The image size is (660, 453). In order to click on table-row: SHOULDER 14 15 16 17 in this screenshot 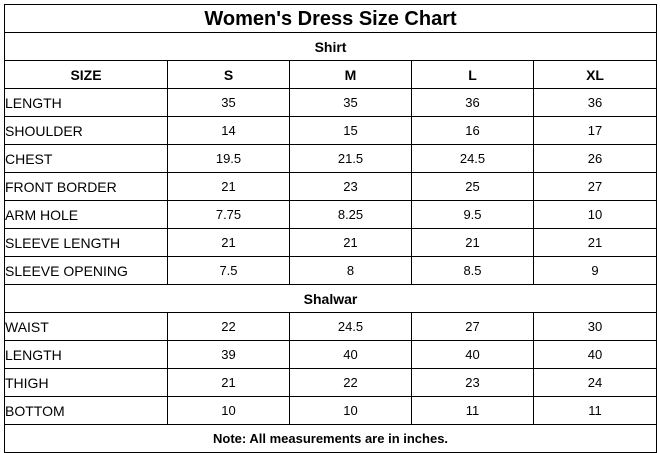, I will do `click(331, 130)`.